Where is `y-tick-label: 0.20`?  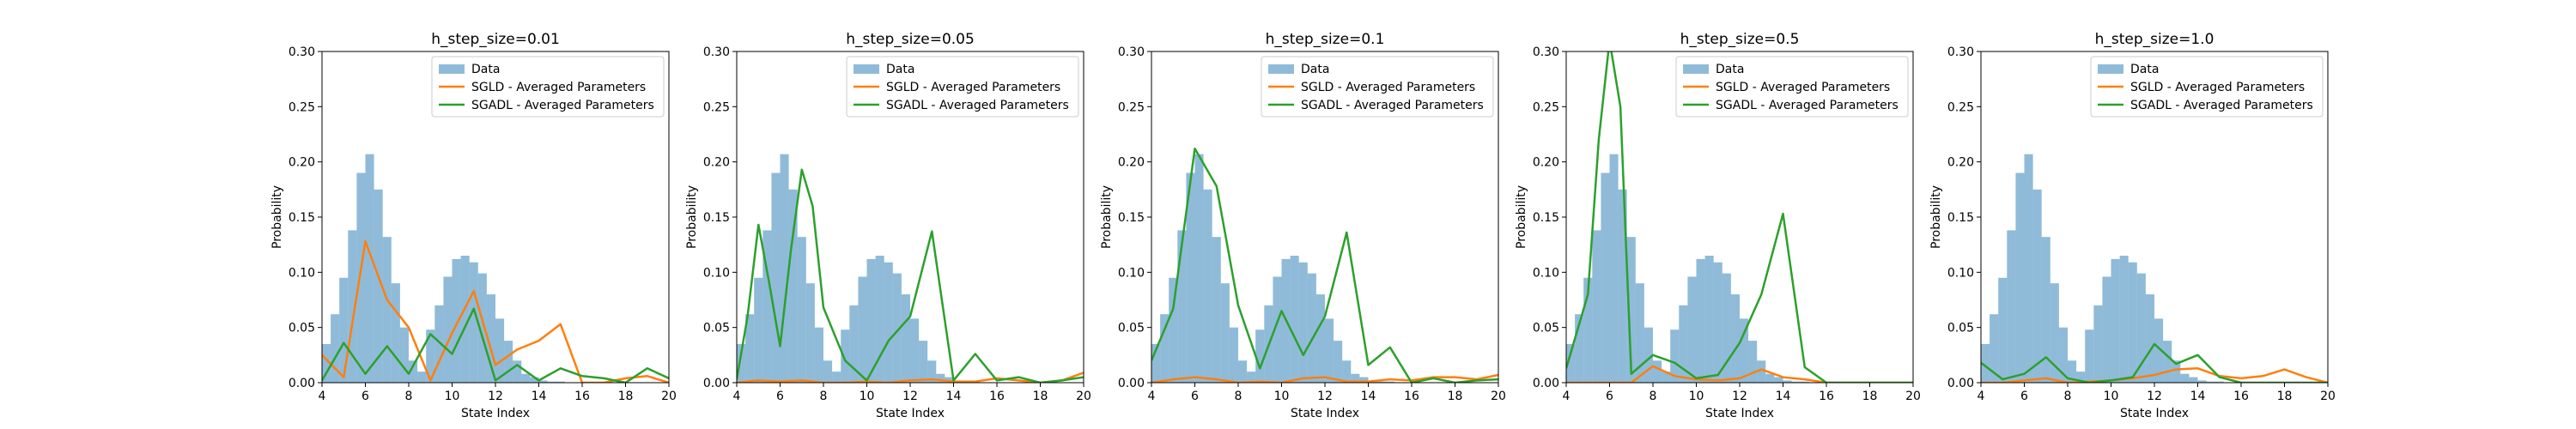
y-tick-label: 0.20 is located at coordinates (1131, 163).